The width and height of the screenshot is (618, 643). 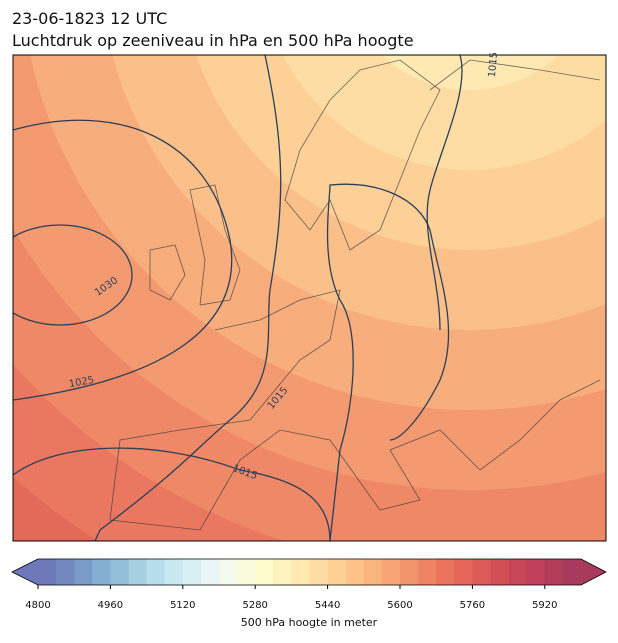 What do you see at coordinates (309, 622) in the screenshot?
I see `colorbar-label: 500 hPa hoogte in meter` at bounding box center [309, 622].